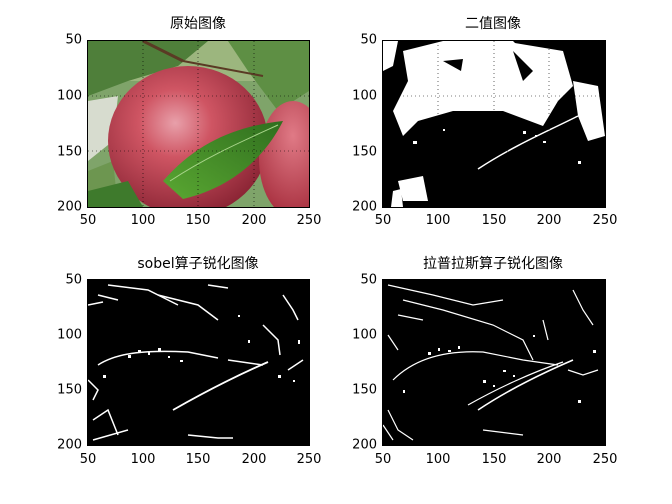  I want to click on original-image, so click(198, 124).